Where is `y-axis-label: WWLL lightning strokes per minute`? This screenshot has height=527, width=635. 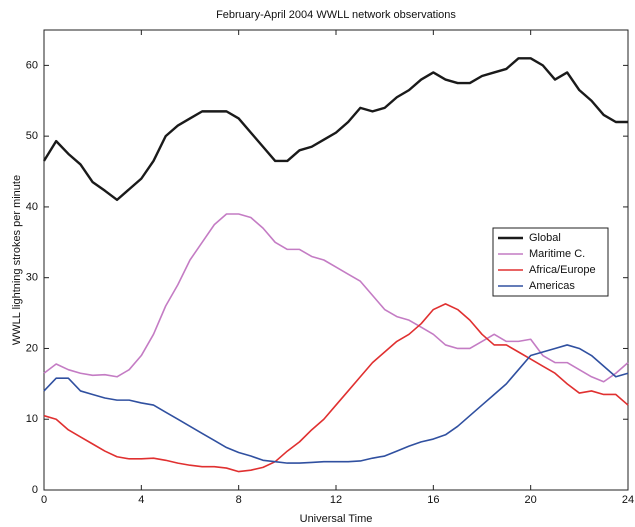 y-axis-label: WWLL lightning strokes per minute is located at coordinates (17, 260).